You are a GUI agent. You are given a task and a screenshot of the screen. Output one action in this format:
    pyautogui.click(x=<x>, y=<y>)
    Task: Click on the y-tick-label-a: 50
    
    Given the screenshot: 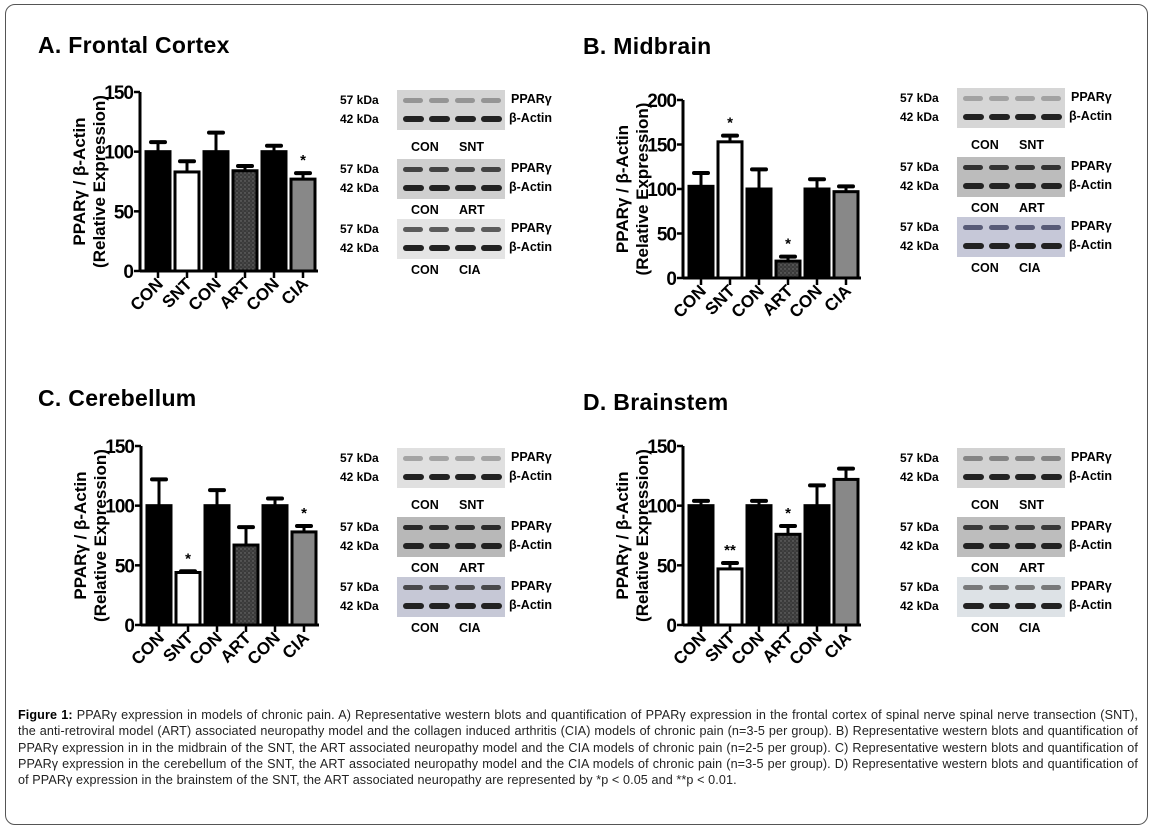 What is the action you would take?
    pyautogui.click(x=124, y=212)
    